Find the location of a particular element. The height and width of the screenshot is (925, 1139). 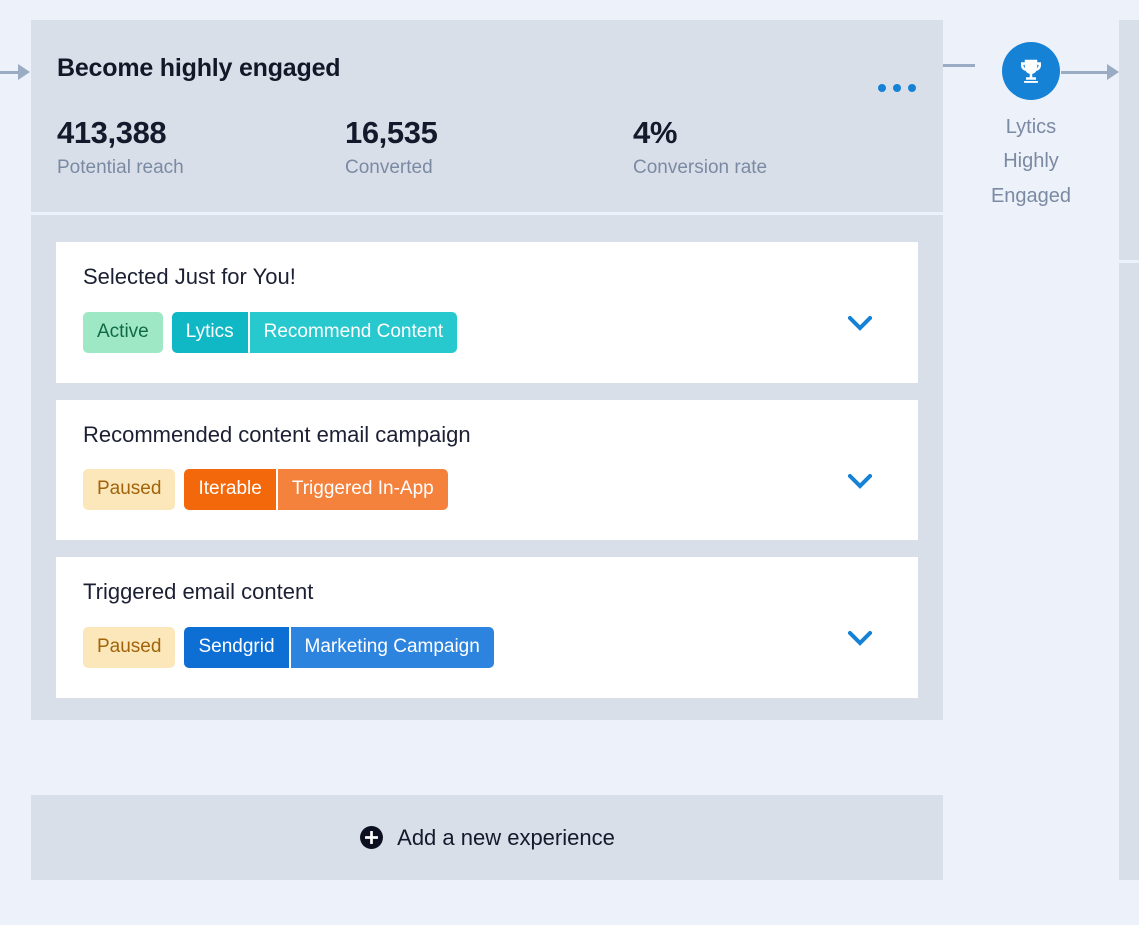

goal-label-line: Highly is located at coordinates (1031, 161).